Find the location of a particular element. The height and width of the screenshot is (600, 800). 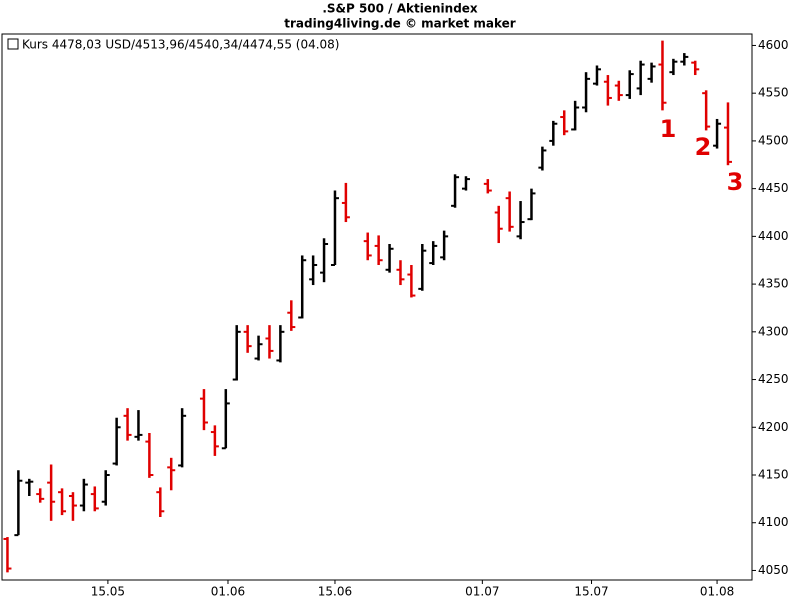

y-tick-label: 4200 is located at coordinates (773, 427).